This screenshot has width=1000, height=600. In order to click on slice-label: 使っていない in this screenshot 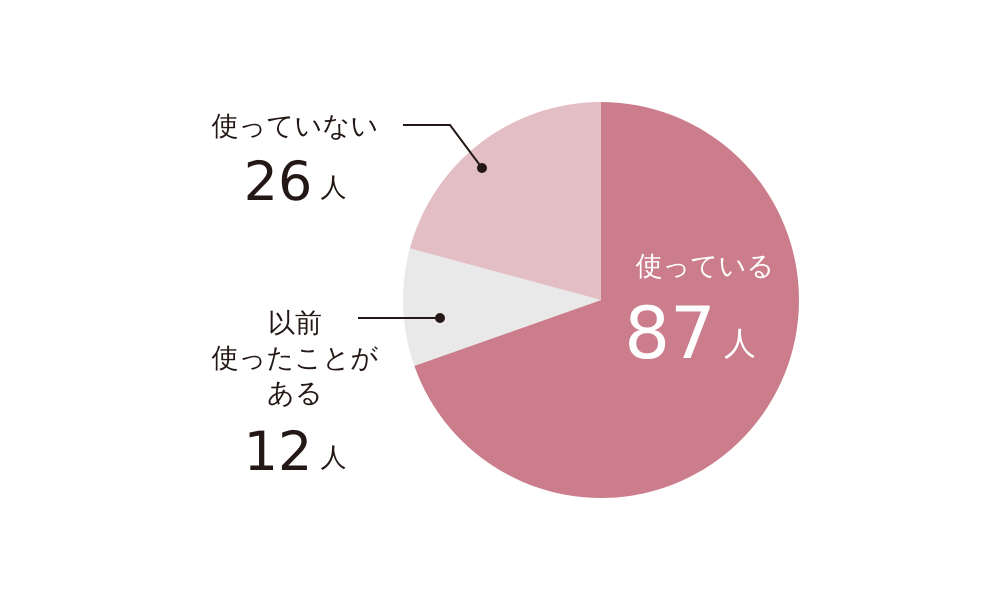, I will do `click(295, 126)`.